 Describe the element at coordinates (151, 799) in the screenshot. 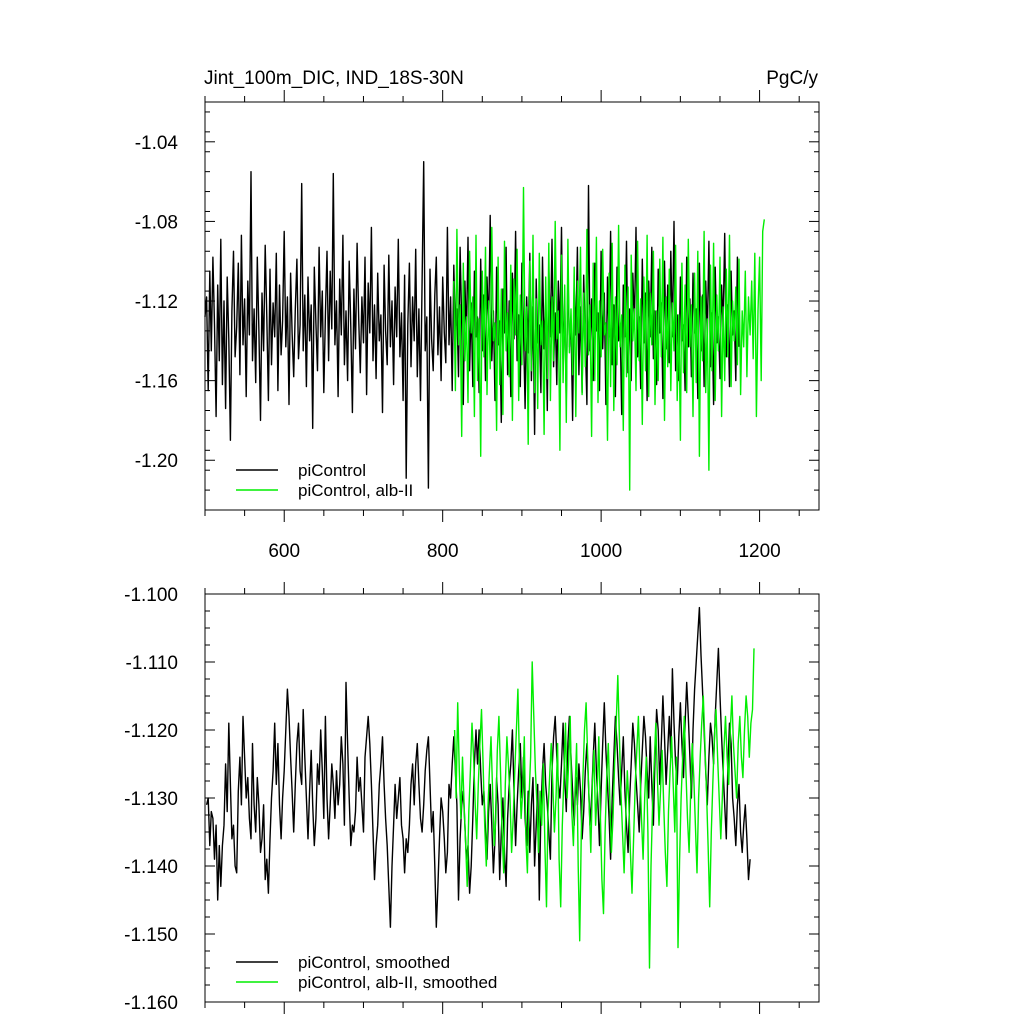

I see `bottom-ytick-label: -1.130` at that location.